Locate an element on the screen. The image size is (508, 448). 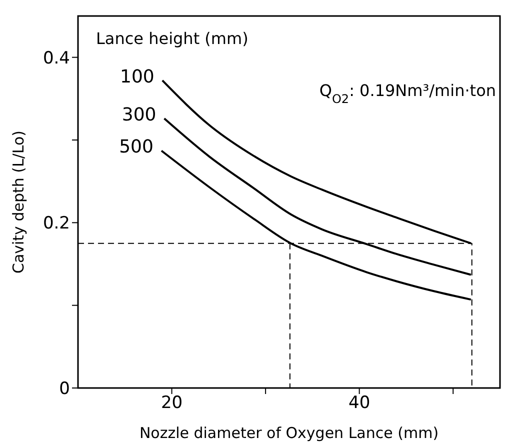
y-tick-label: 0 is located at coordinates (64, 389).